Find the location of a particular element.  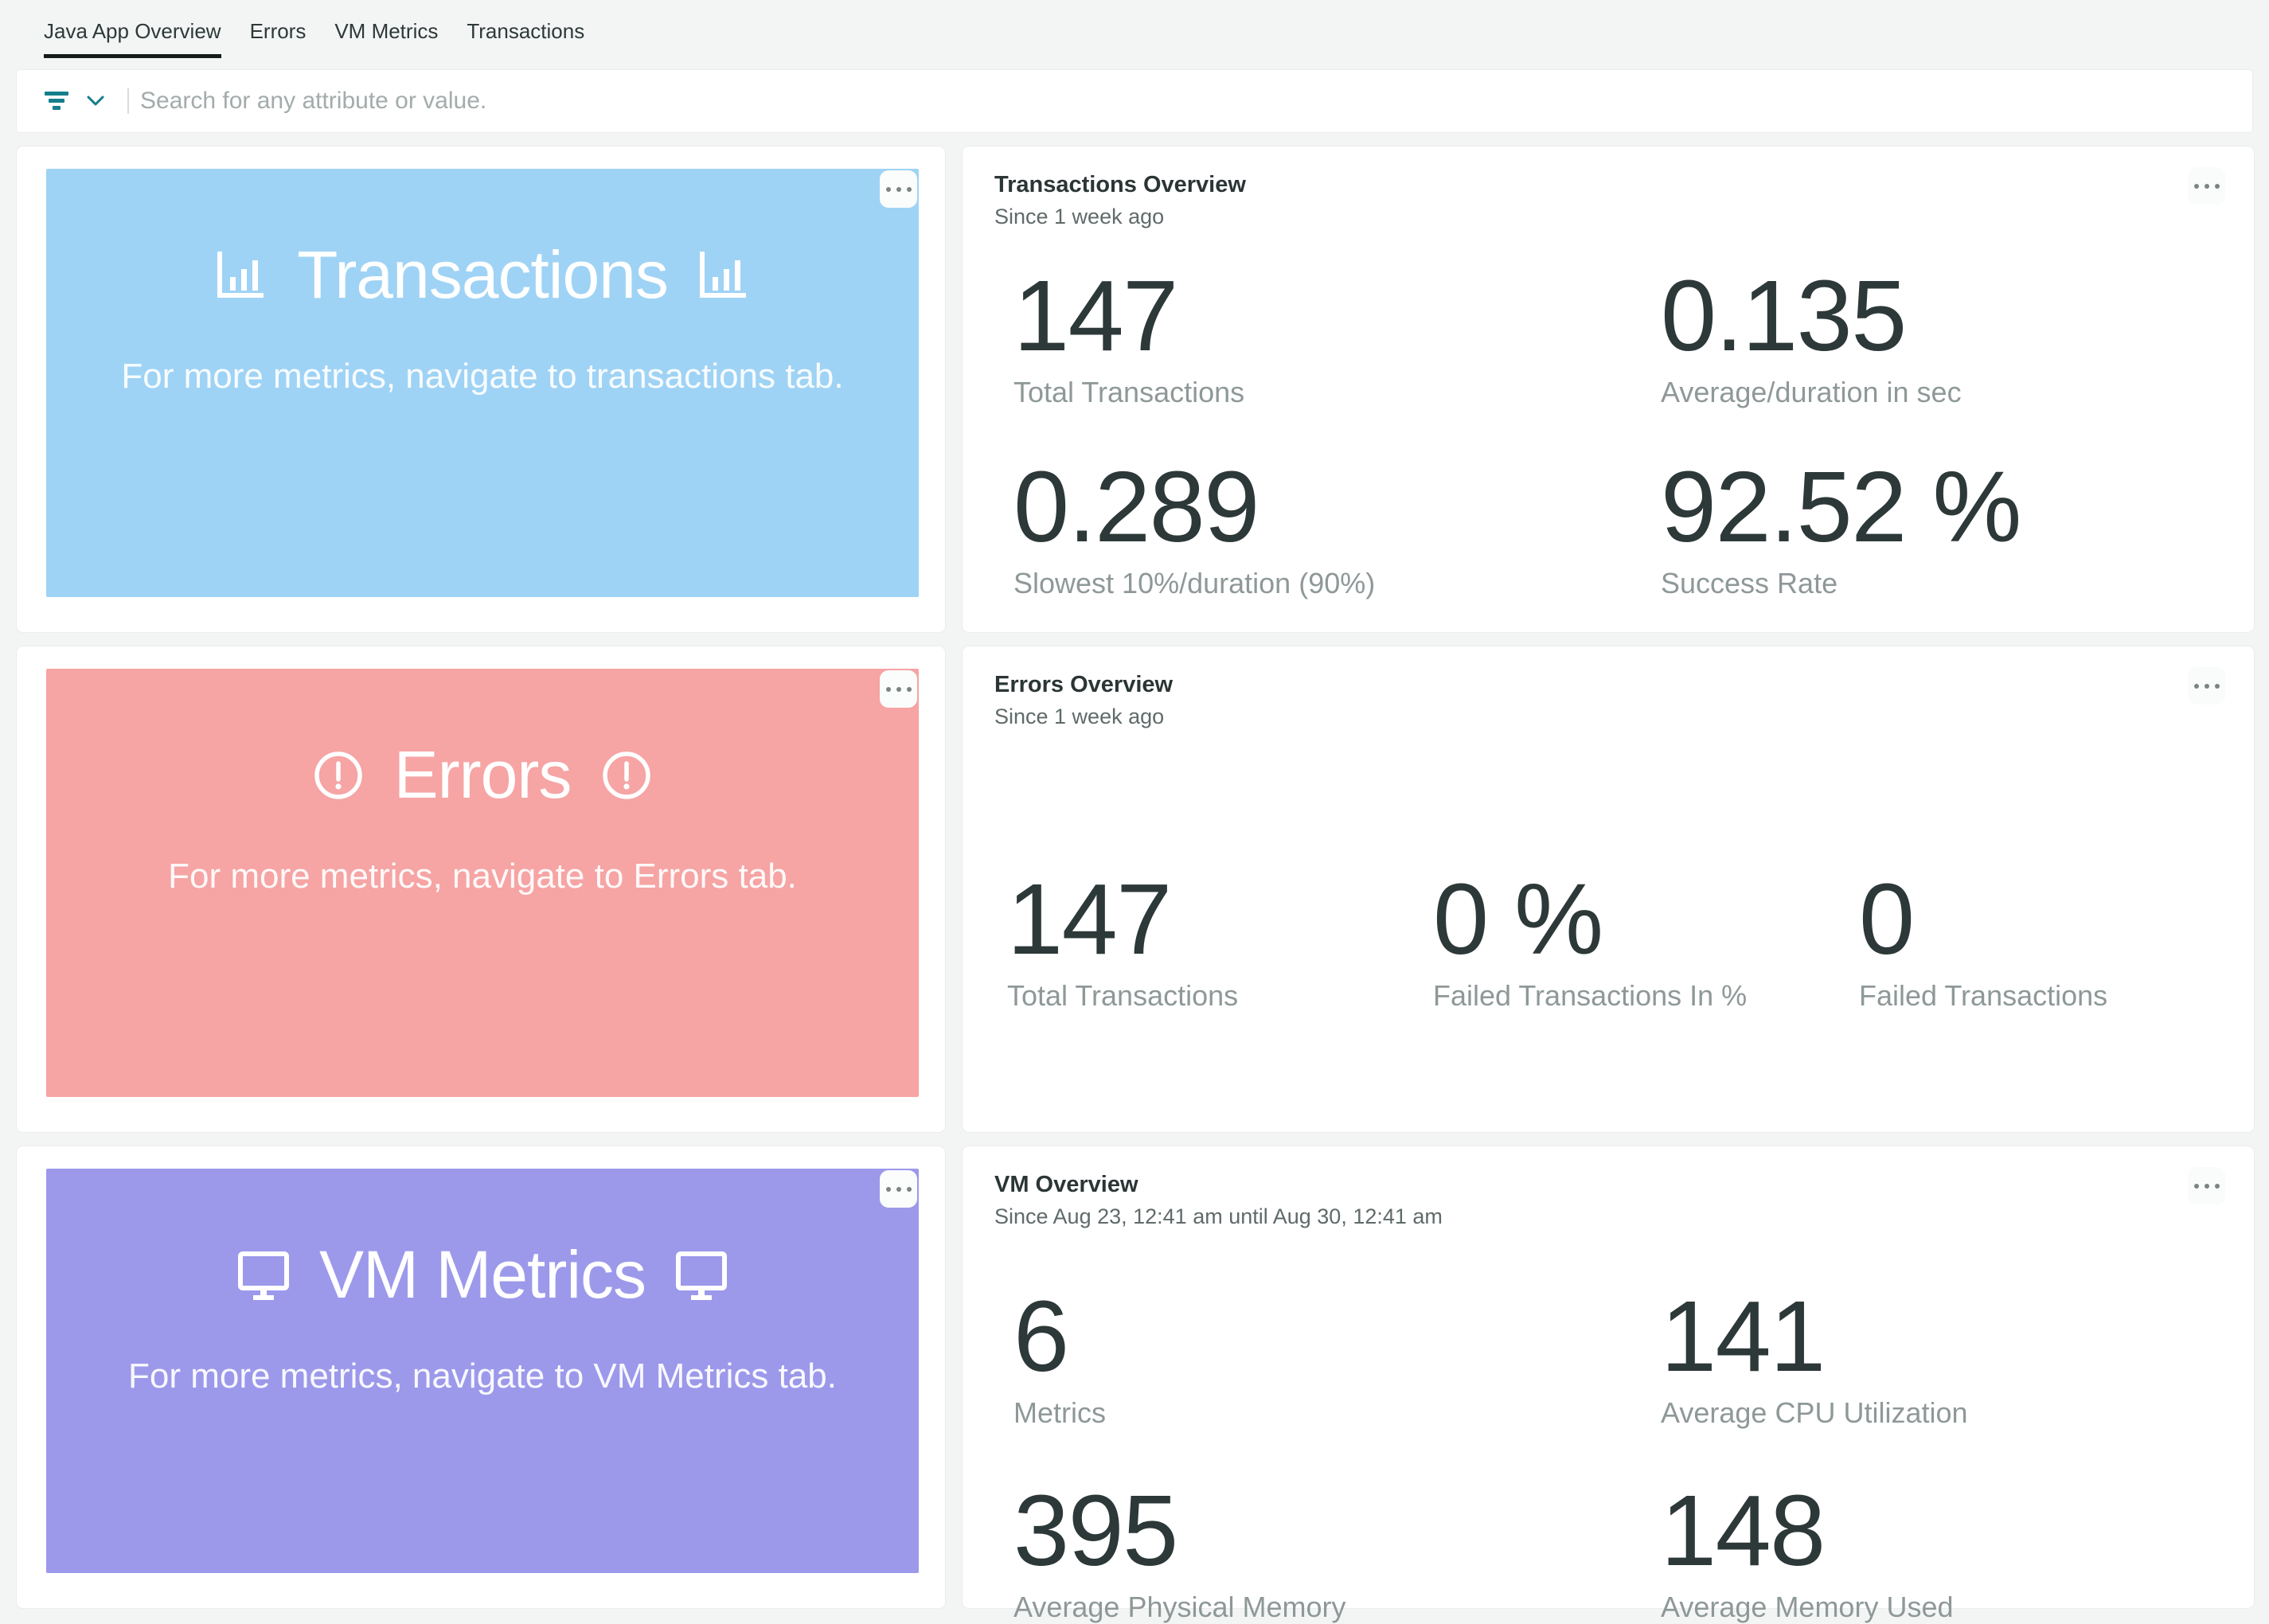

metric-label: Failed Transactions is located at coordinates (1983, 996).